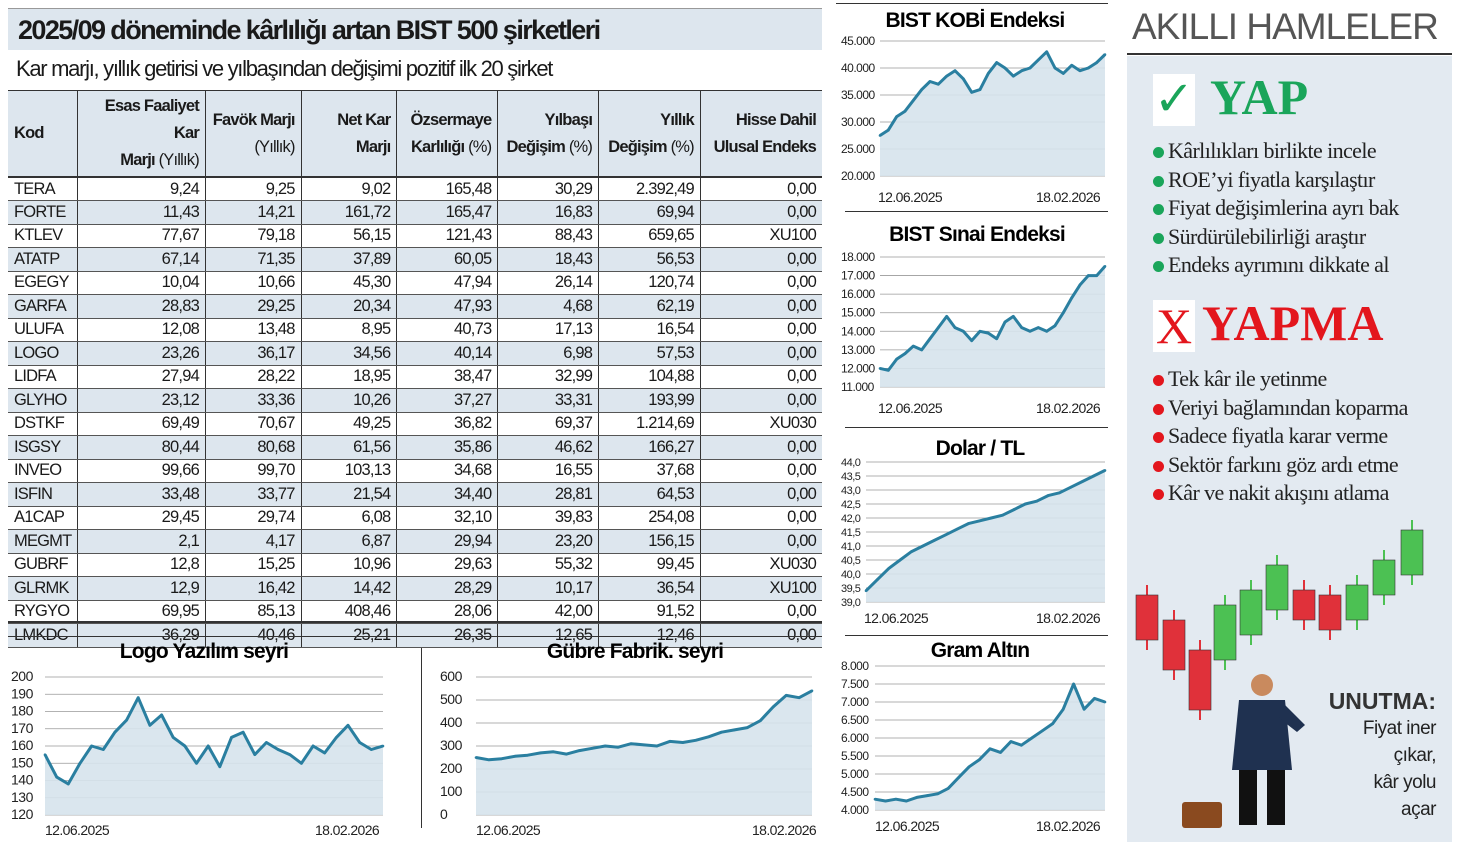 Image resolution: width=1458 pixels, height=850 pixels. Describe the element at coordinates (43, 471) in the screenshot. I see `stock-code-cell: INVEO` at that location.